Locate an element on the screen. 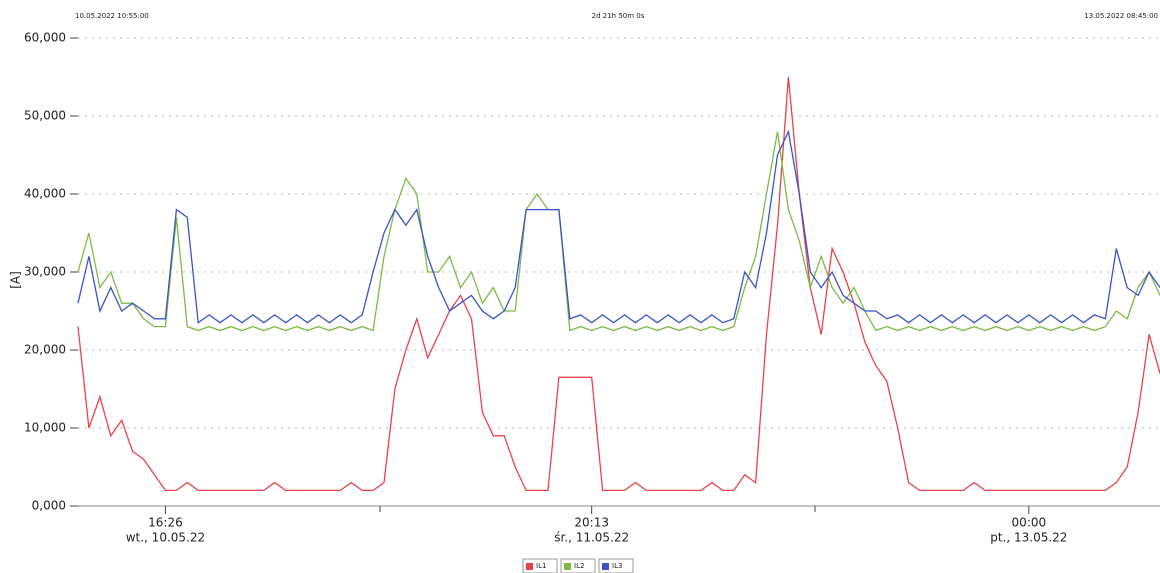  x-tick-label: śr., 11.05.22 is located at coordinates (591, 538).